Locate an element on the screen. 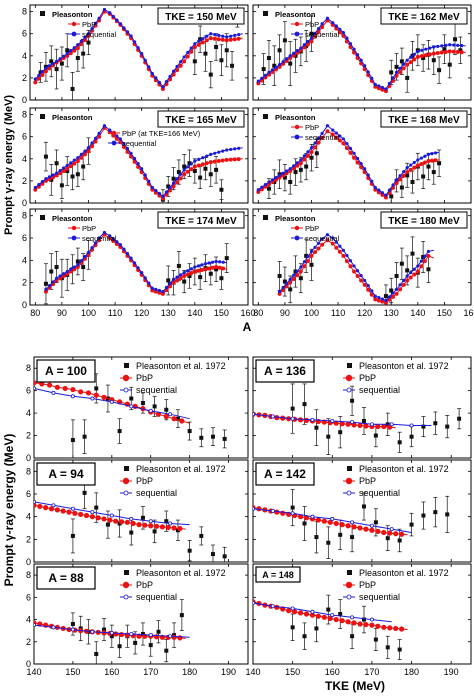 The height and width of the screenshot is (697, 474). y-tick-label: 8 is located at coordinates (24, 216).